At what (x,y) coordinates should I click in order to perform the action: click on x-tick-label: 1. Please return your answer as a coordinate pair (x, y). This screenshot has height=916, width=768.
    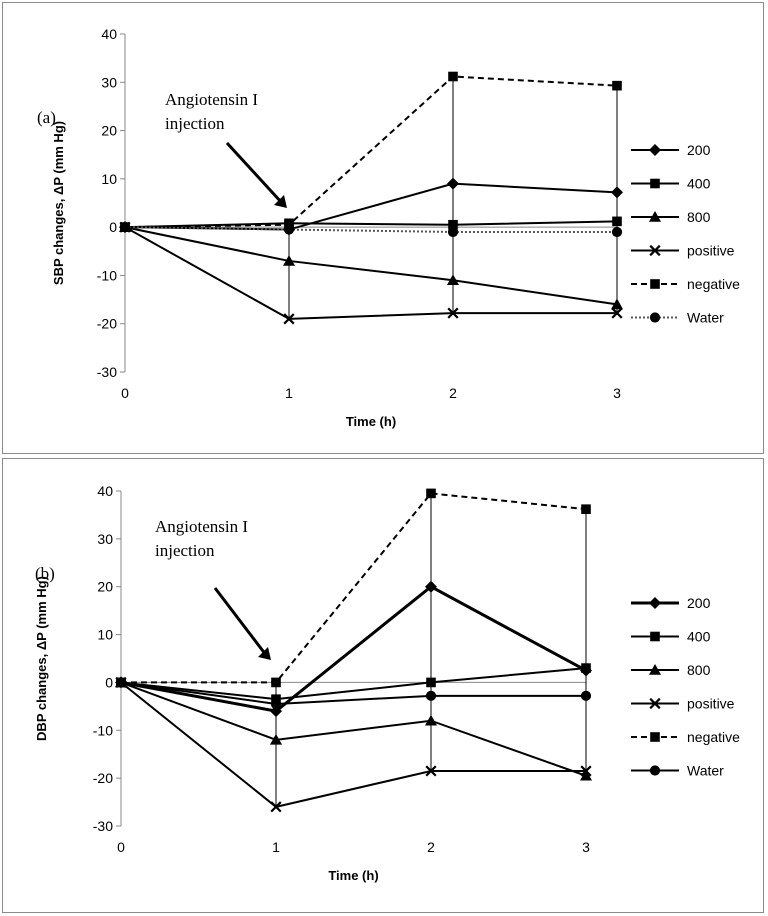
    Looking at the image, I should click on (276, 847).